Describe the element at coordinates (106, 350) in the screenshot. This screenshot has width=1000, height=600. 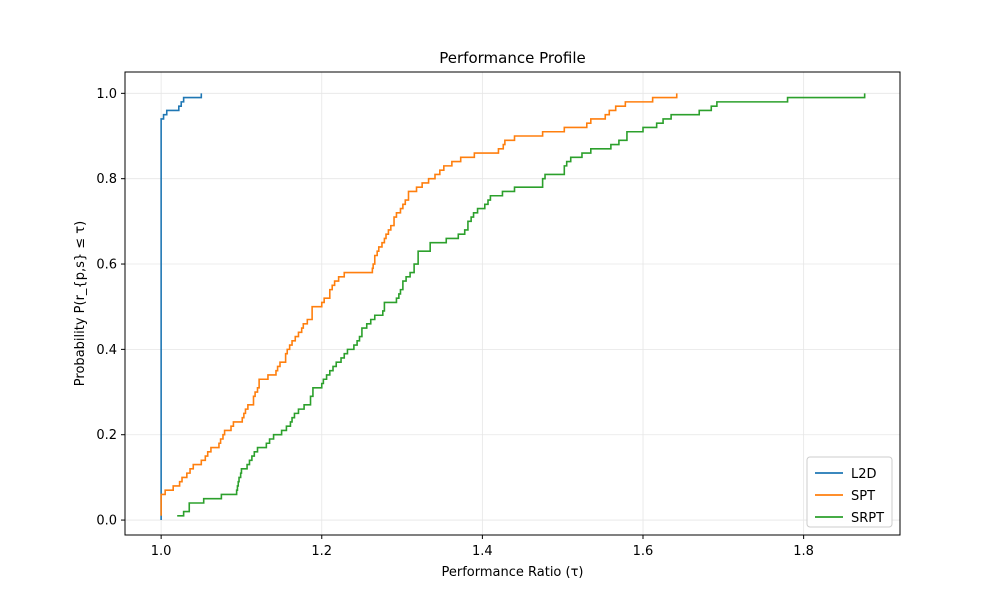
I see `y-tick-label: 0.4` at that location.